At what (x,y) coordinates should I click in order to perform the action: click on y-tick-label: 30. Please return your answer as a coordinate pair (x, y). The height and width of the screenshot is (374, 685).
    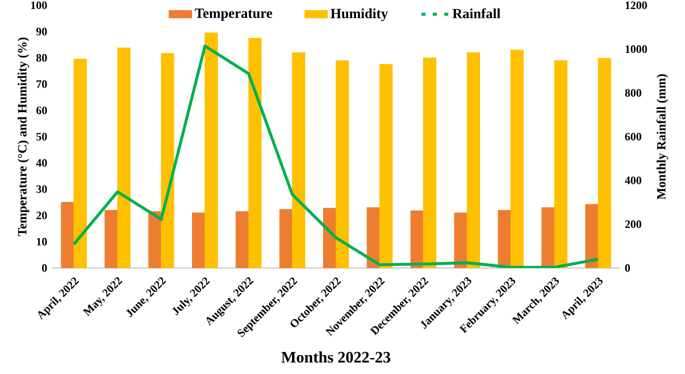
    Looking at the image, I should click on (41, 189).